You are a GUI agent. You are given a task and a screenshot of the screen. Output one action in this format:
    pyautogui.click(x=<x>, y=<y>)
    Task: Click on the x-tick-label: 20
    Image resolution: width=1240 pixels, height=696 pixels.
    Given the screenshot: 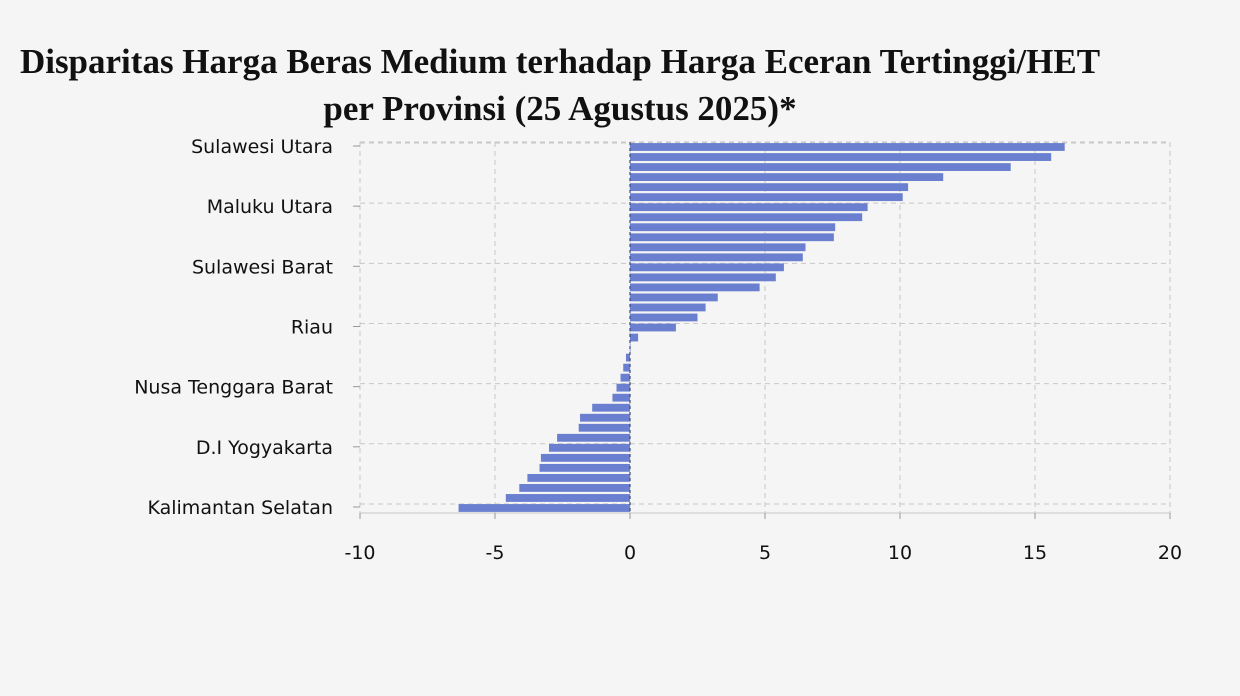 What is the action you would take?
    pyautogui.click(x=1170, y=553)
    